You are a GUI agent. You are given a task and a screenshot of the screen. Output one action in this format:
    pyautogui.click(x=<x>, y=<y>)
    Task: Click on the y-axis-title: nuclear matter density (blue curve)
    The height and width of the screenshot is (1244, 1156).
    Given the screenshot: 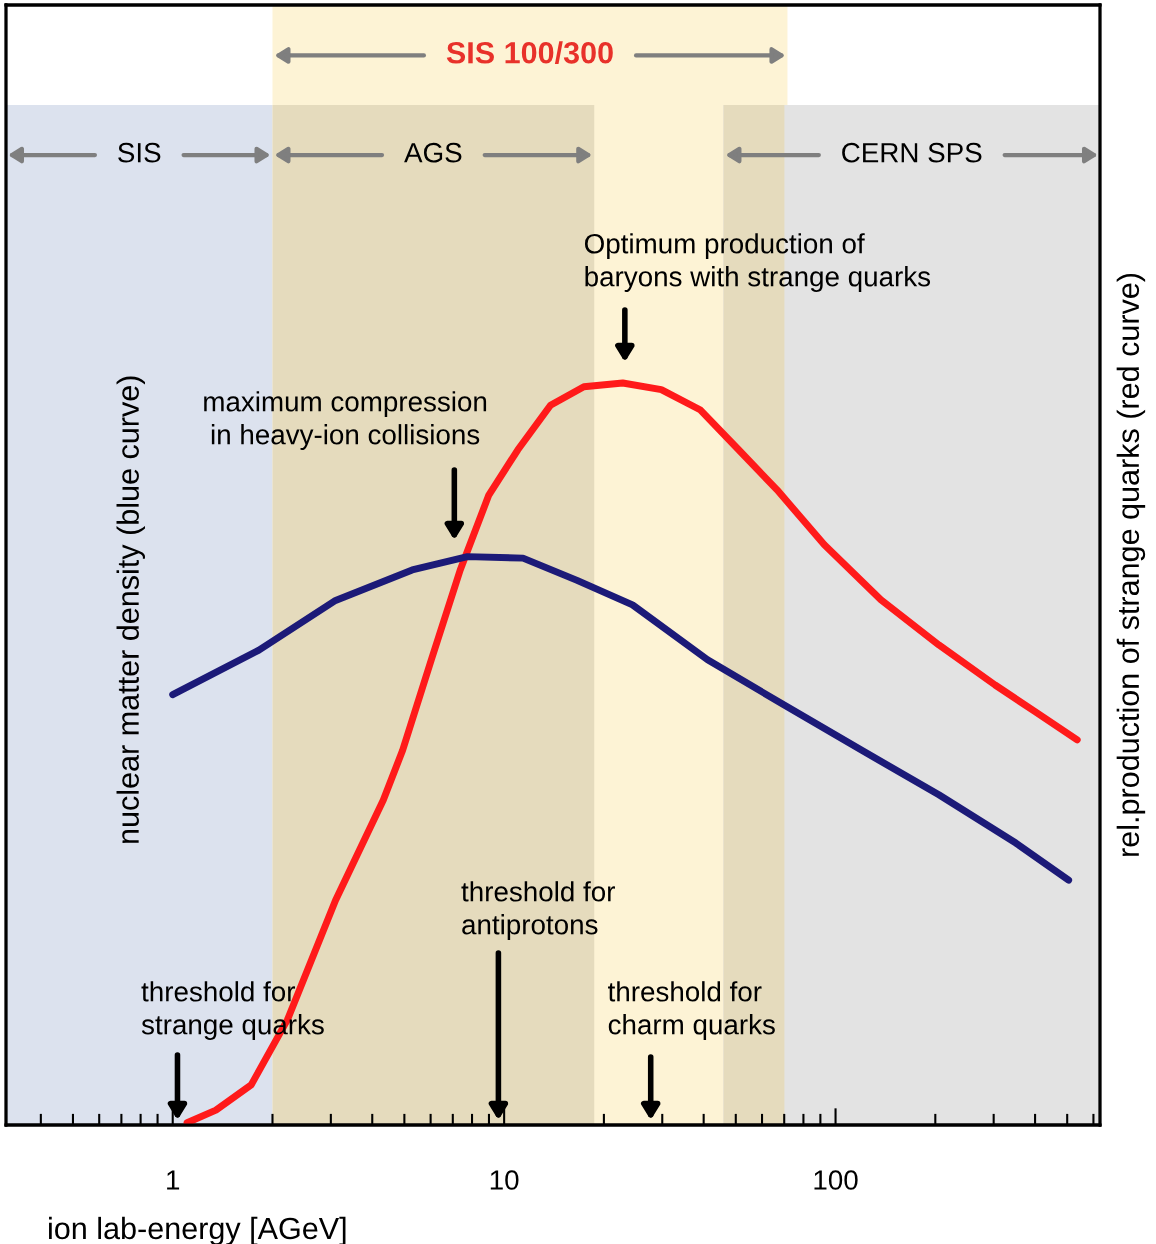 What is the action you would take?
    pyautogui.click(x=130, y=609)
    